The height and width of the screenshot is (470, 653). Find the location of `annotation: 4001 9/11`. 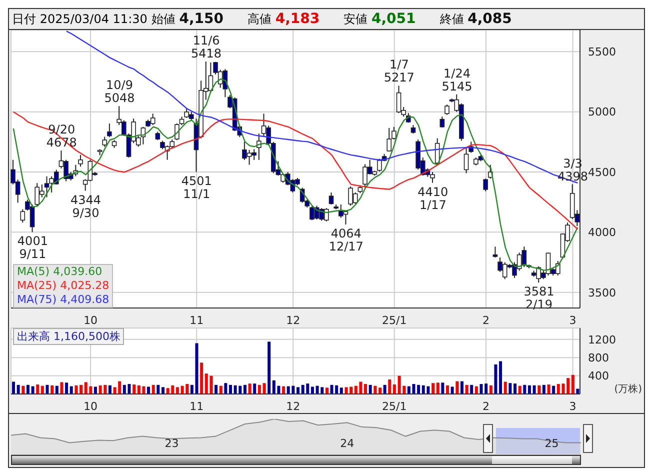

annotation: 4001 9/11 is located at coordinates (32, 248).